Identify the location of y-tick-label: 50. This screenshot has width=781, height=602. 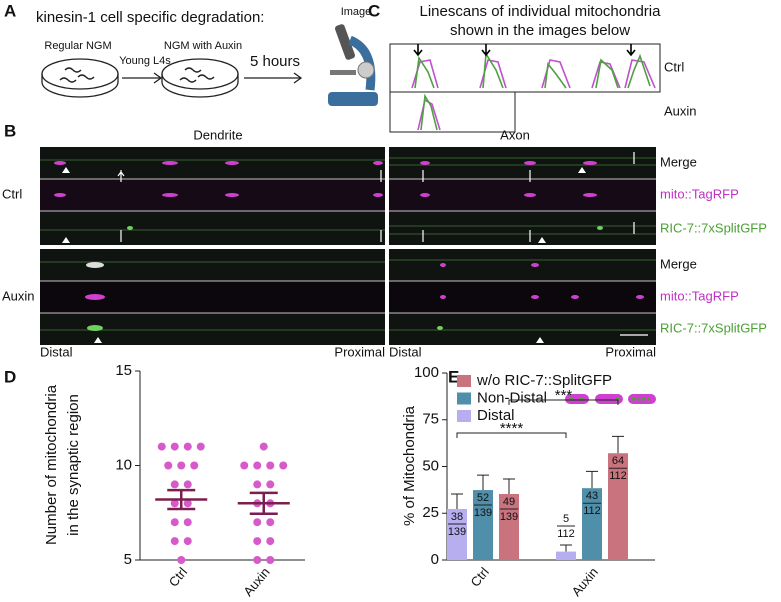
(430, 465).